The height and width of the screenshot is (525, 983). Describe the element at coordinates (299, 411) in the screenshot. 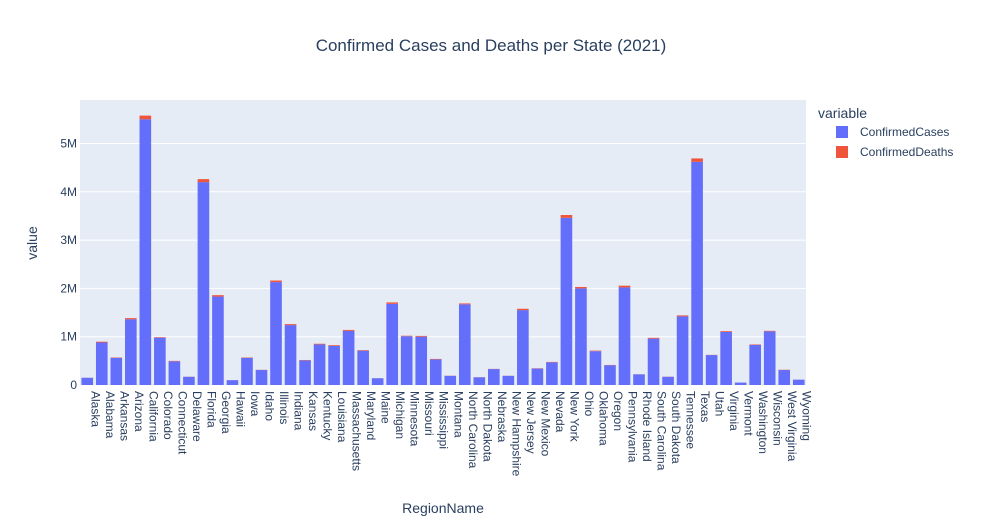

I see `x-tick-label: Indiana` at that location.